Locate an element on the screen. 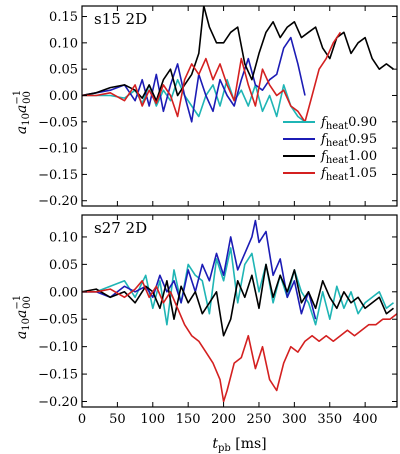 This screenshot has width=400, height=454. series-line-f090-panel2 is located at coordinates (238, 286).